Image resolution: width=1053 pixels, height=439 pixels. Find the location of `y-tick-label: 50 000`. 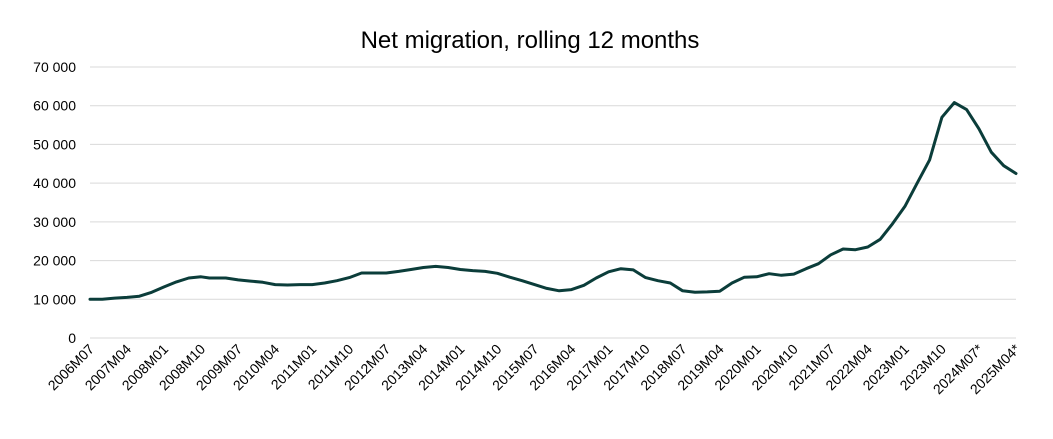

y-tick-label: 50 000 is located at coordinates (54, 144).